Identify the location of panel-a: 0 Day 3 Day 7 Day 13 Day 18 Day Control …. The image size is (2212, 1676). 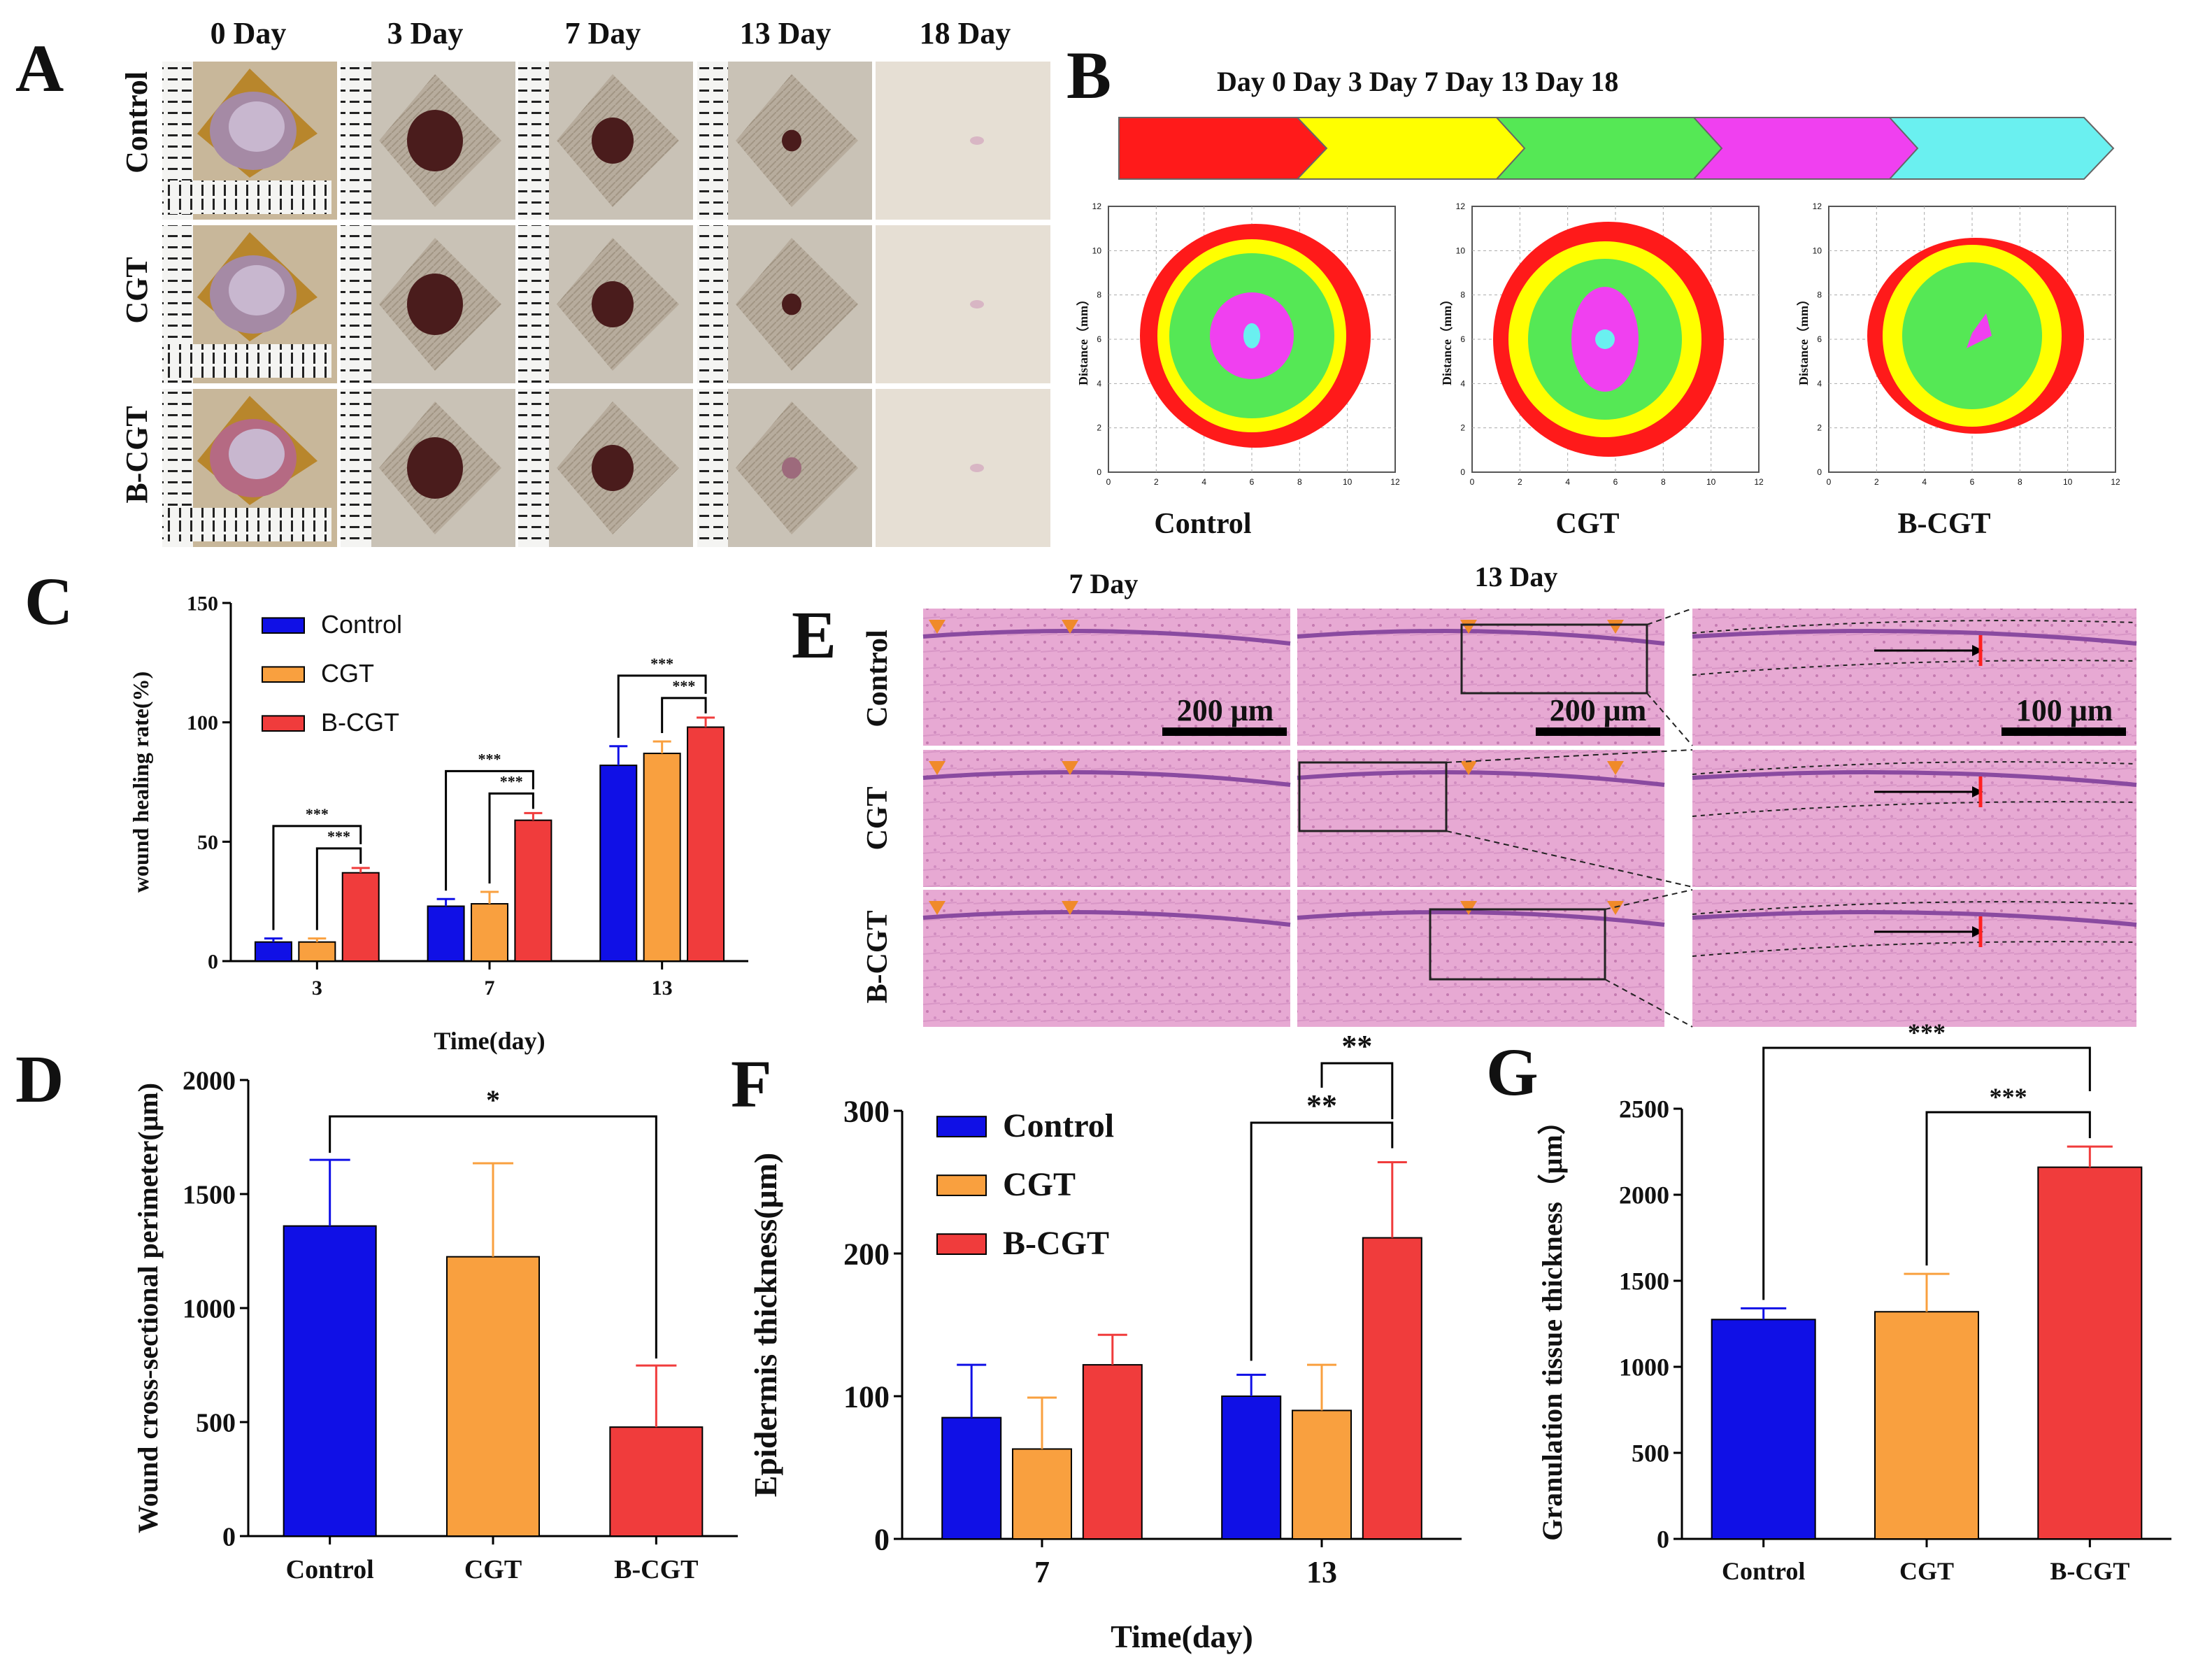
(585, 281).